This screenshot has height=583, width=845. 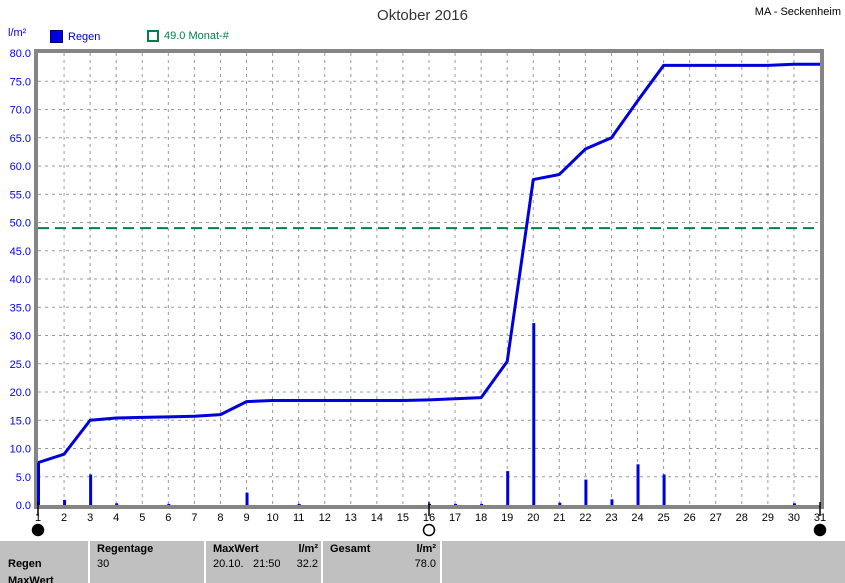 I want to click on header-maxwert-unit: l/m², so click(x=308, y=549).